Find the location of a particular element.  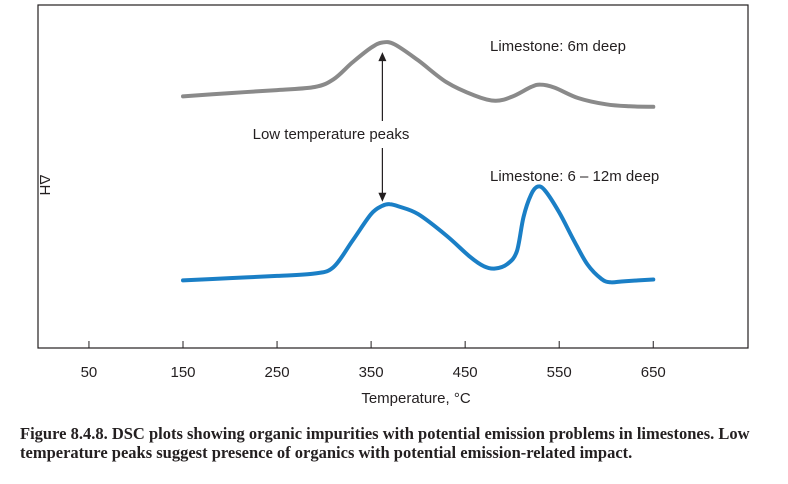

annotation-arrowhead-up is located at coordinates (382, 57).